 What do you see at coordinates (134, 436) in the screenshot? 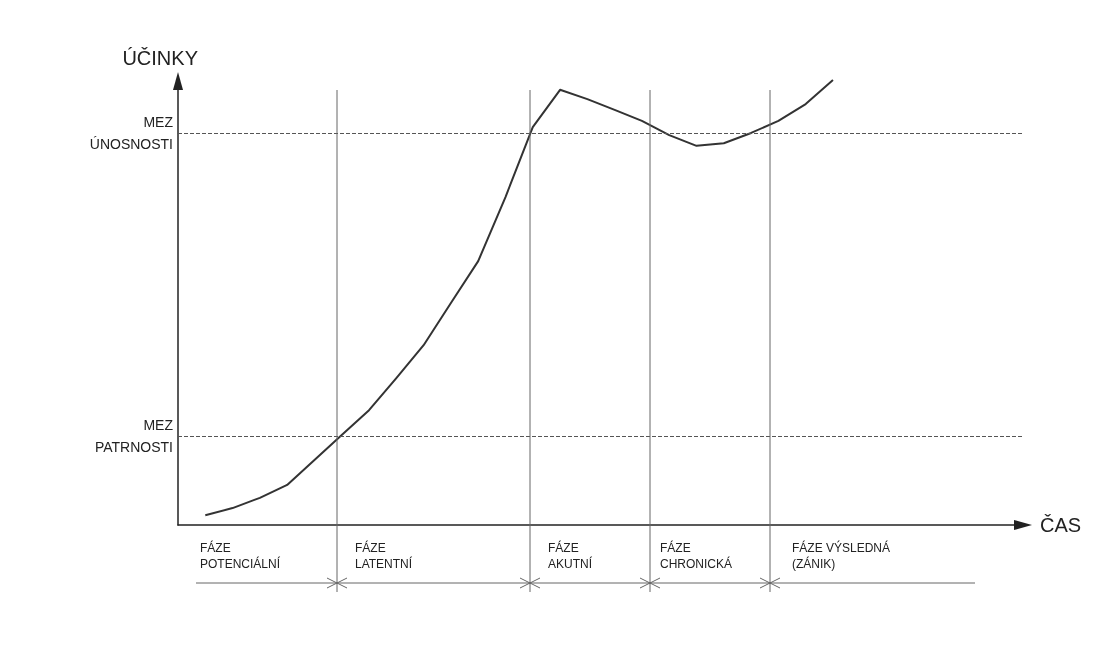
I see `ref-line-label: MEZ PATRNOSTI` at bounding box center [134, 436].